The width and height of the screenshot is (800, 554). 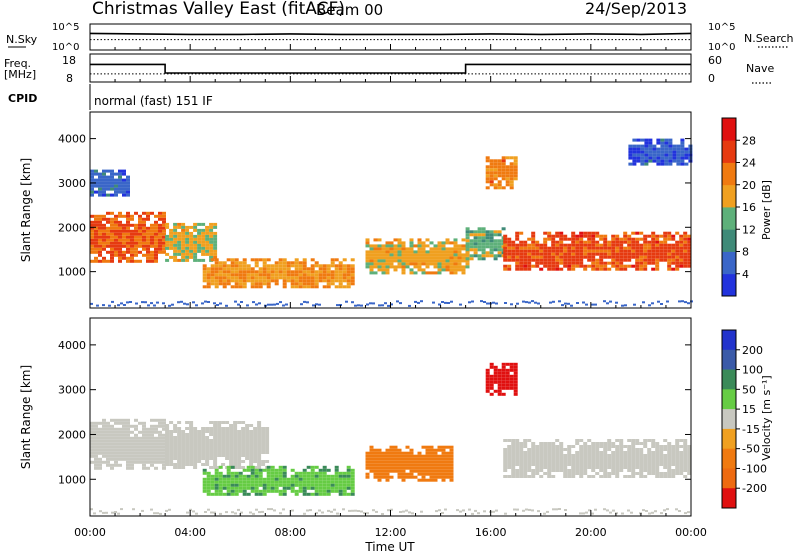 What do you see at coordinates (729, 196) in the screenshot?
I see `power-colorbar-segment` at bounding box center [729, 196].